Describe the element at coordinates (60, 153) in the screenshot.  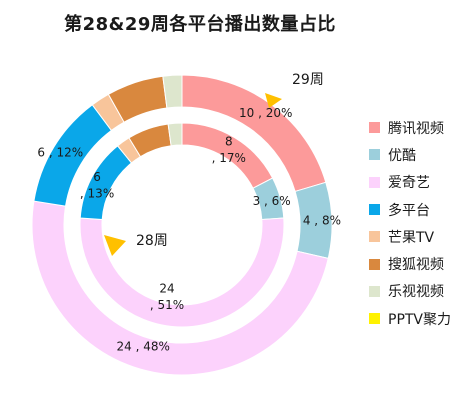
I see `data-label-outer-3: 6 , 12%` at that location.